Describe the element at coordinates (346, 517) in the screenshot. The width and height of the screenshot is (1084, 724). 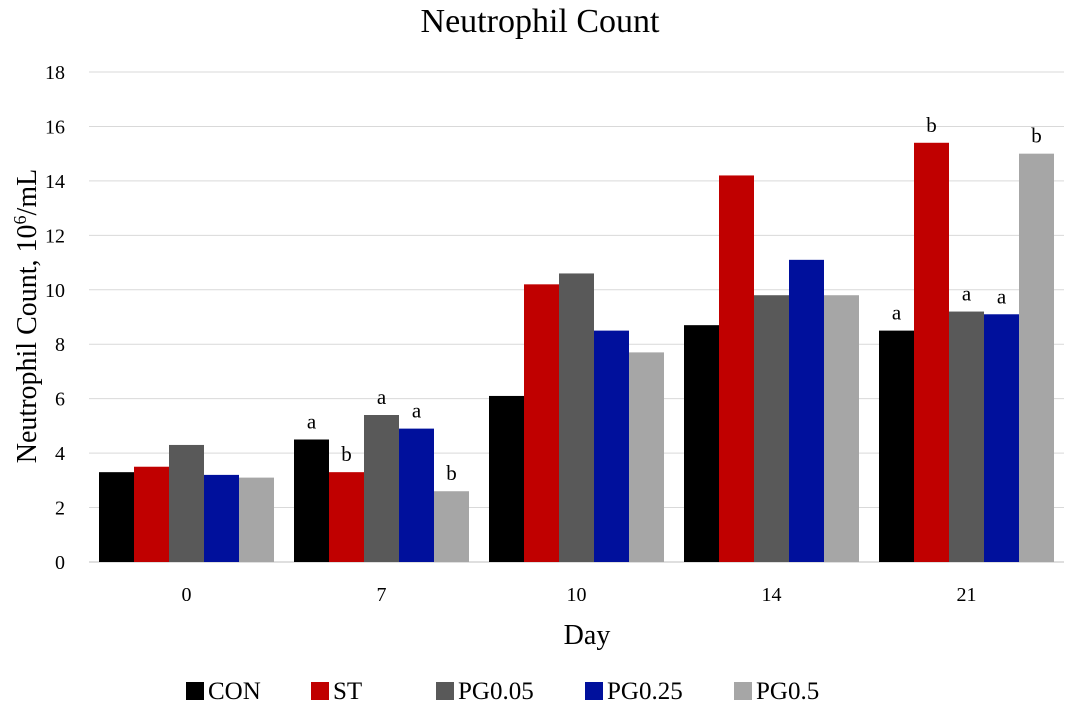
I see `bar-st-day7` at that location.